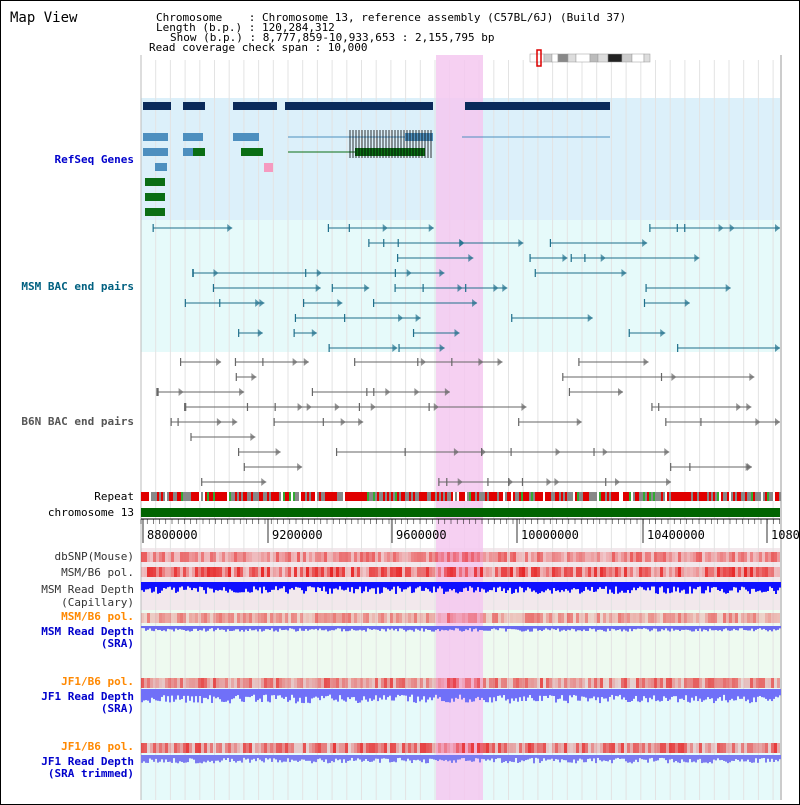 The height and width of the screenshot is (805, 800). Describe the element at coordinates (550, 535) in the screenshot. I see `axis-tick-label: 10000000` at that location.